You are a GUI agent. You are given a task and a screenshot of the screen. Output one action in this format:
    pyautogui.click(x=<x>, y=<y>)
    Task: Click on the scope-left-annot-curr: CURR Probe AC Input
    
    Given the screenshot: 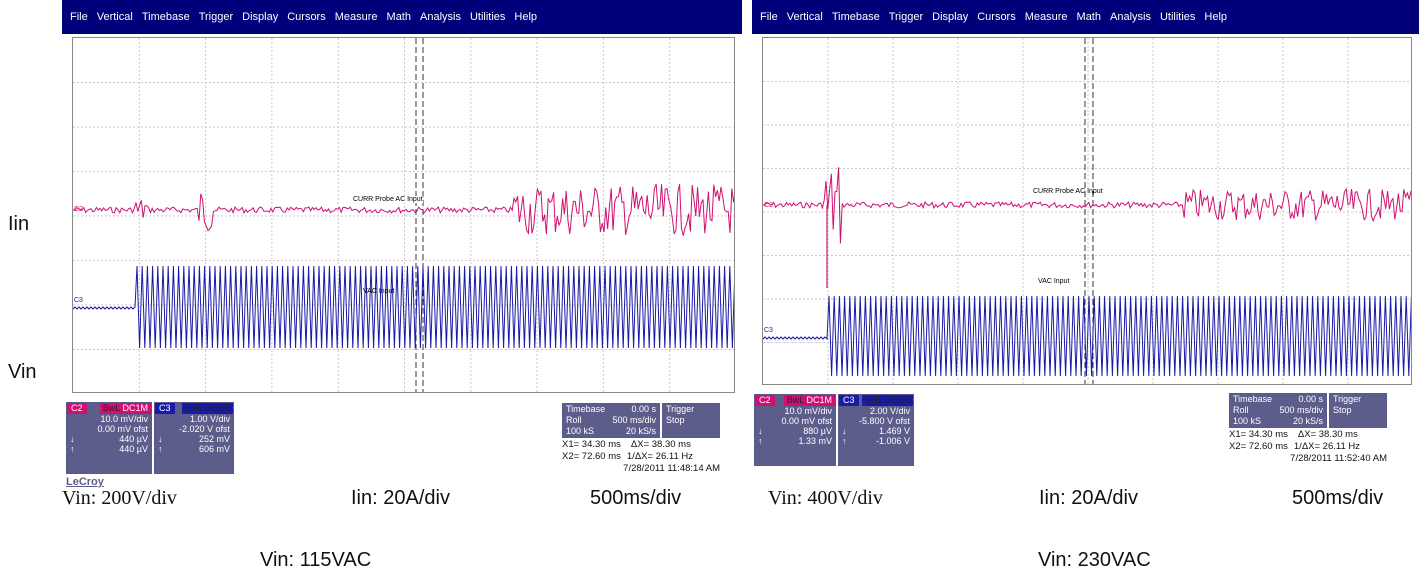 What is the action you would take?
    pyautogui.click(x=388, y=199)
    